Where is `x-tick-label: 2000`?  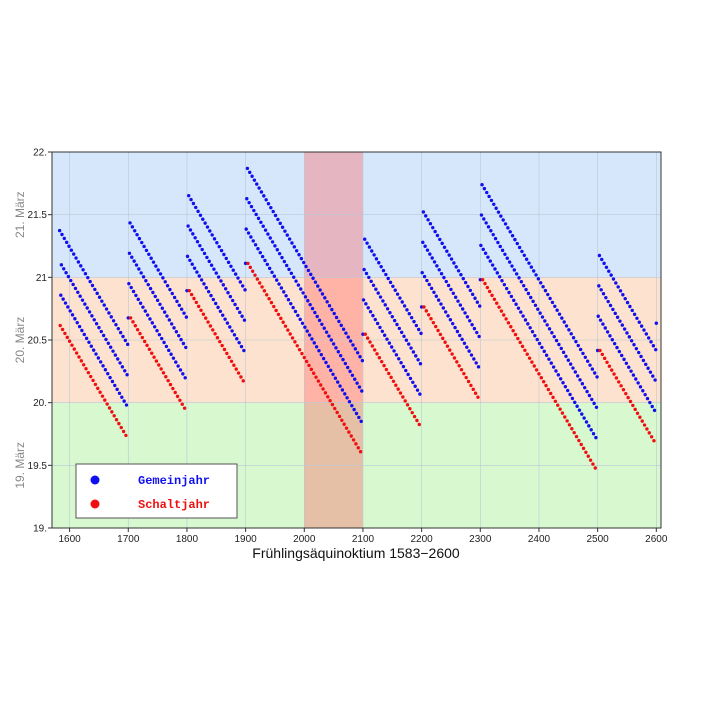
x-tick-label: 2000 is located at coordinates (304, 539).